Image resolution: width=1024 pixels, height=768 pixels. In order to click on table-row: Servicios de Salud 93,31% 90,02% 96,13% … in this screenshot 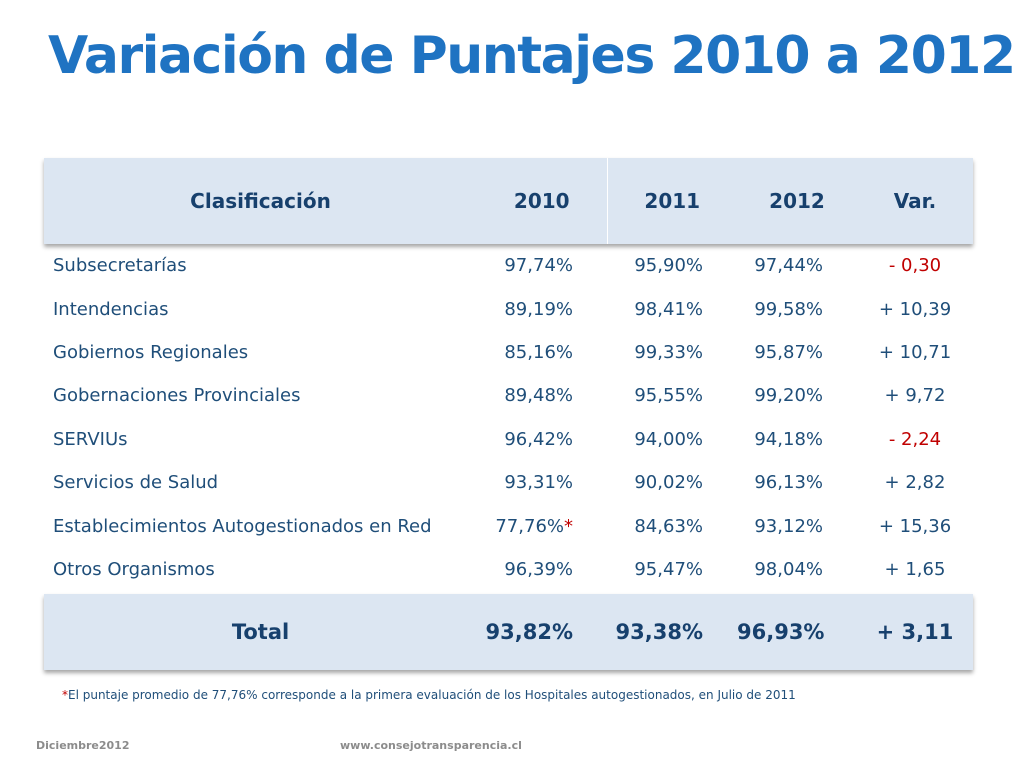, I will do `click(508, 482)`.